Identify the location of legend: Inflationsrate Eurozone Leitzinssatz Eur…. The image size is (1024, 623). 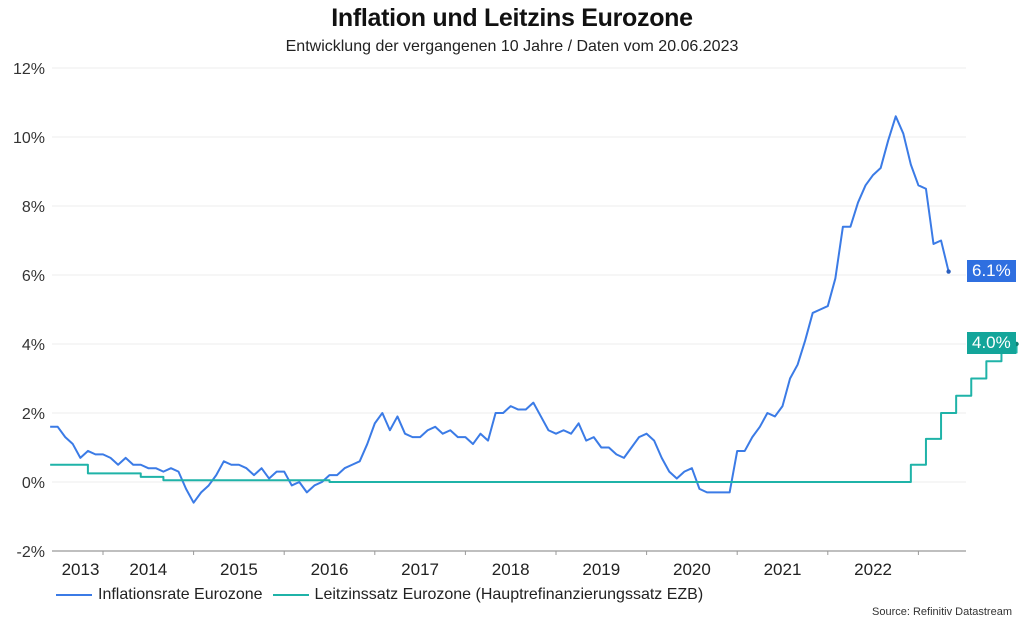
(384, 595).